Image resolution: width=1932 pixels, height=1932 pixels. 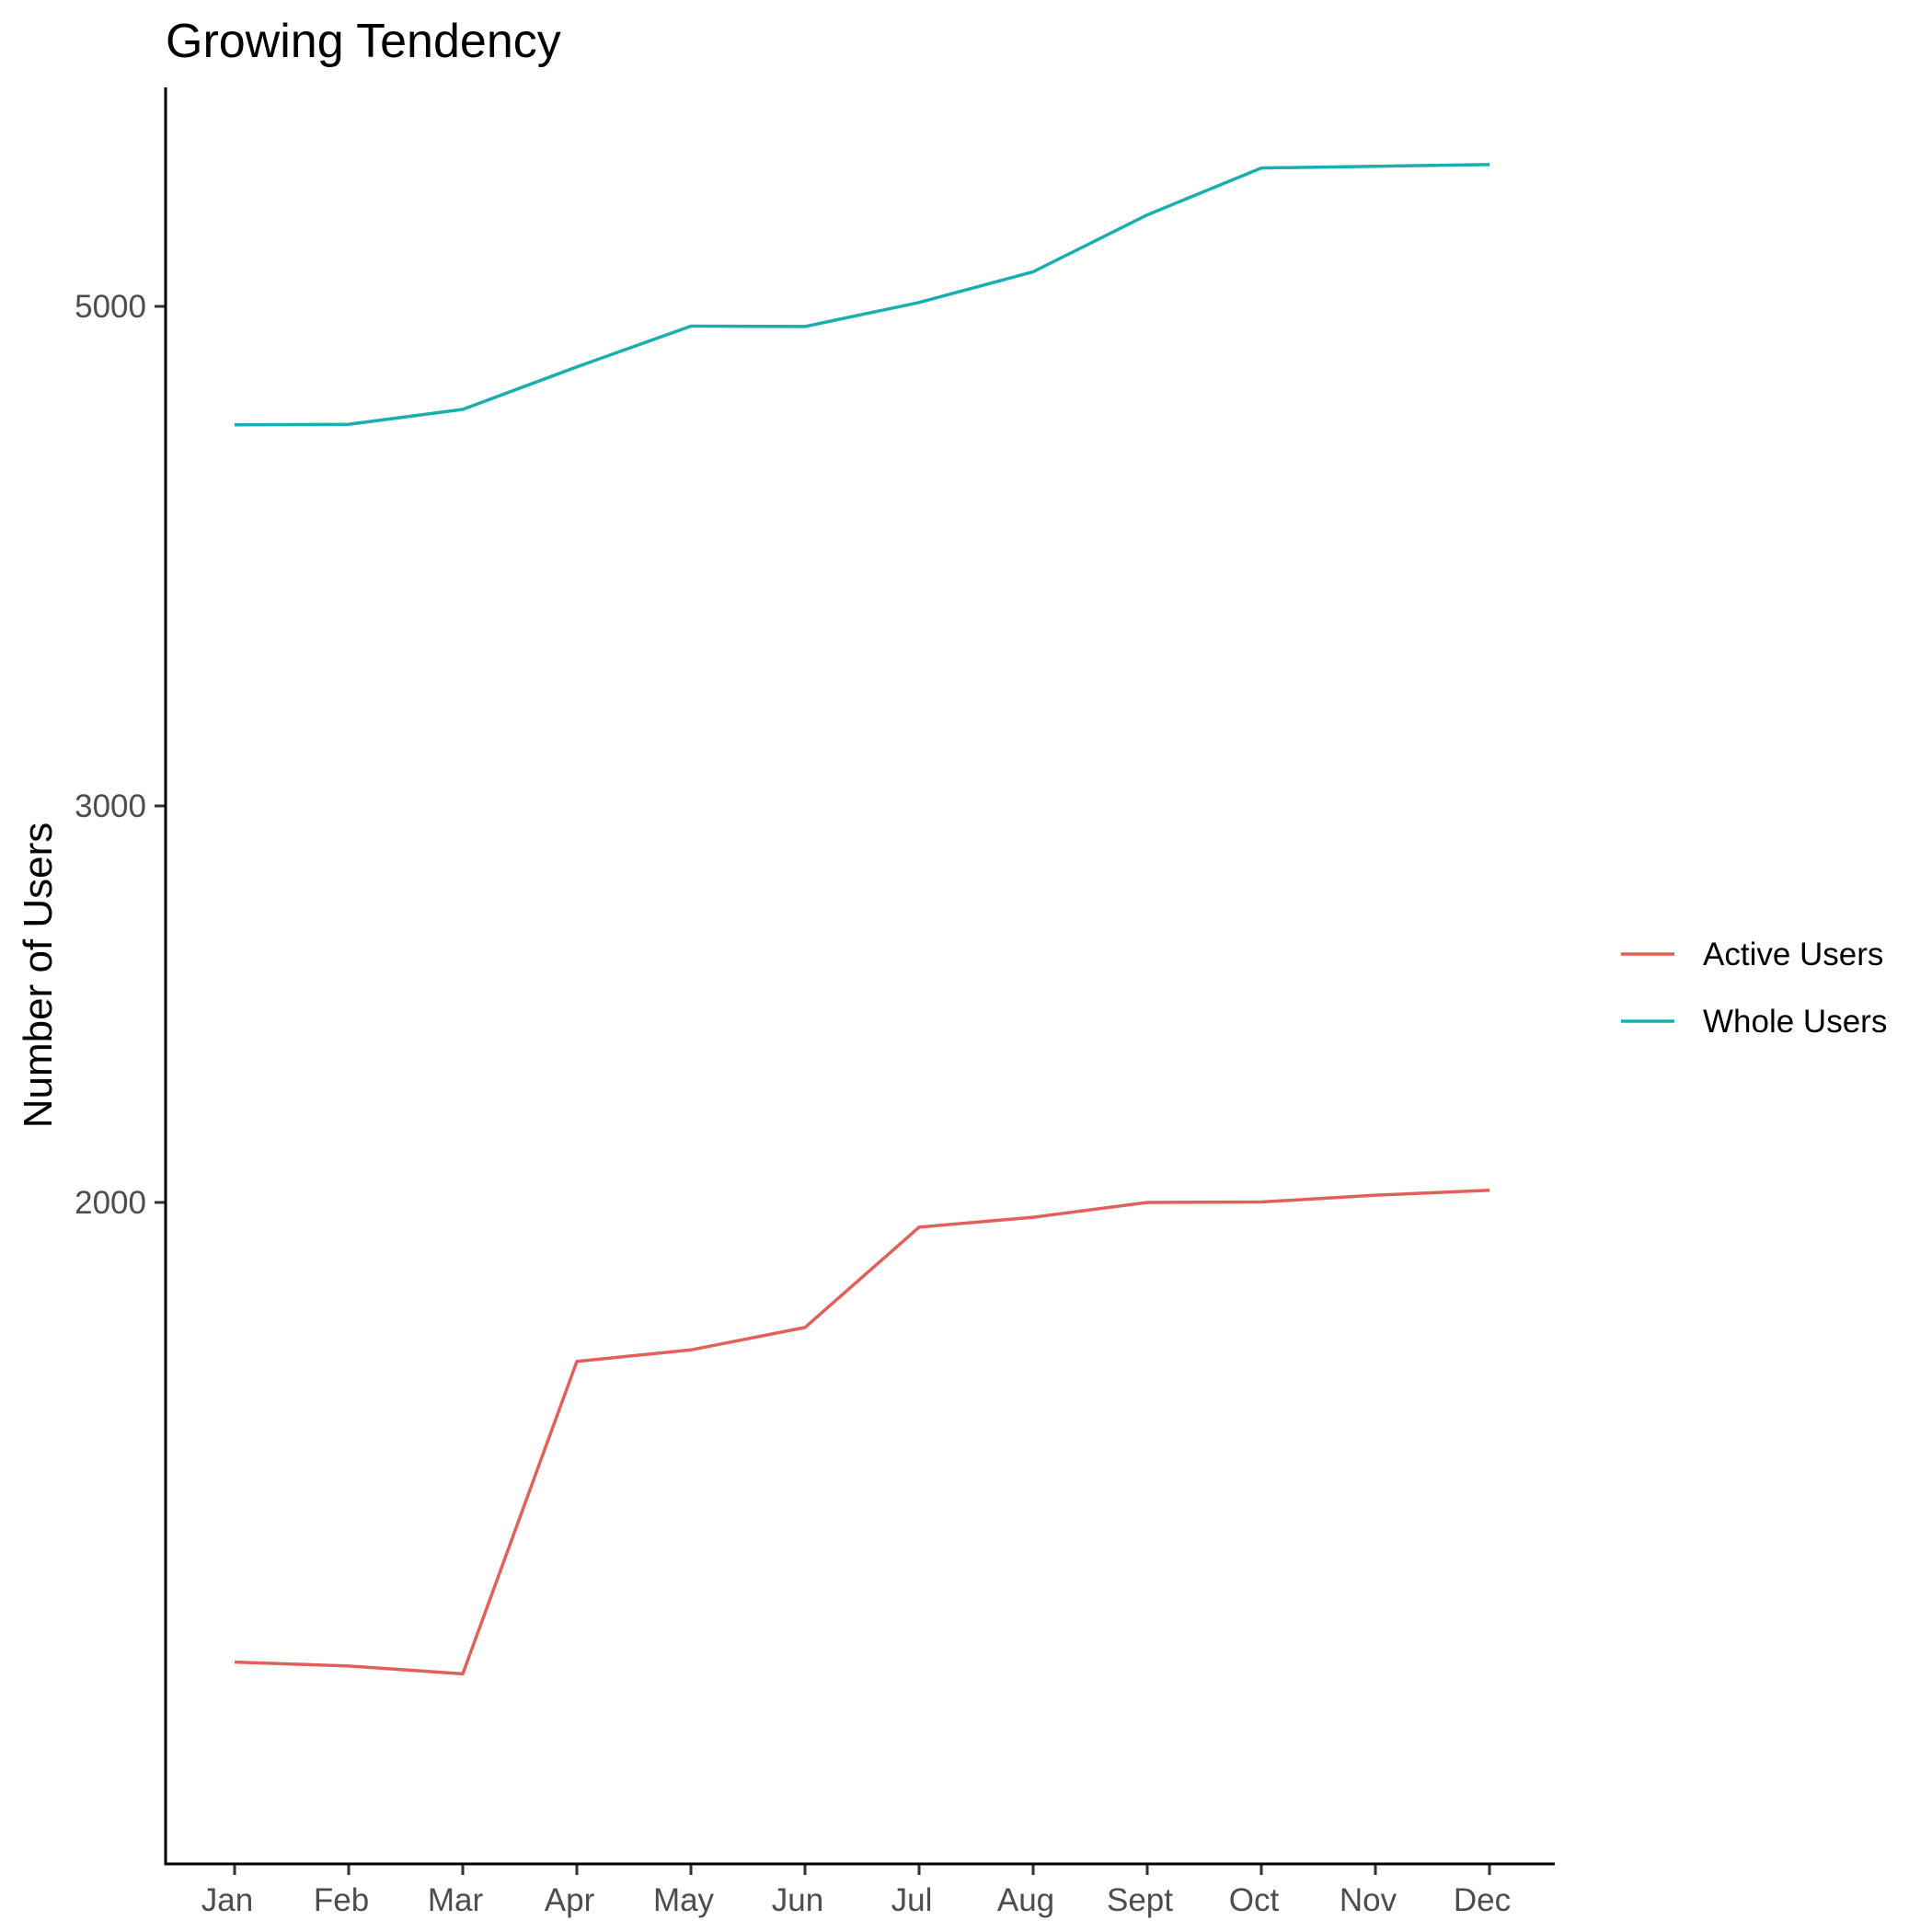 I want to click on legend-label-whole-users: Whole Users, so click(x=1795, y=1022).